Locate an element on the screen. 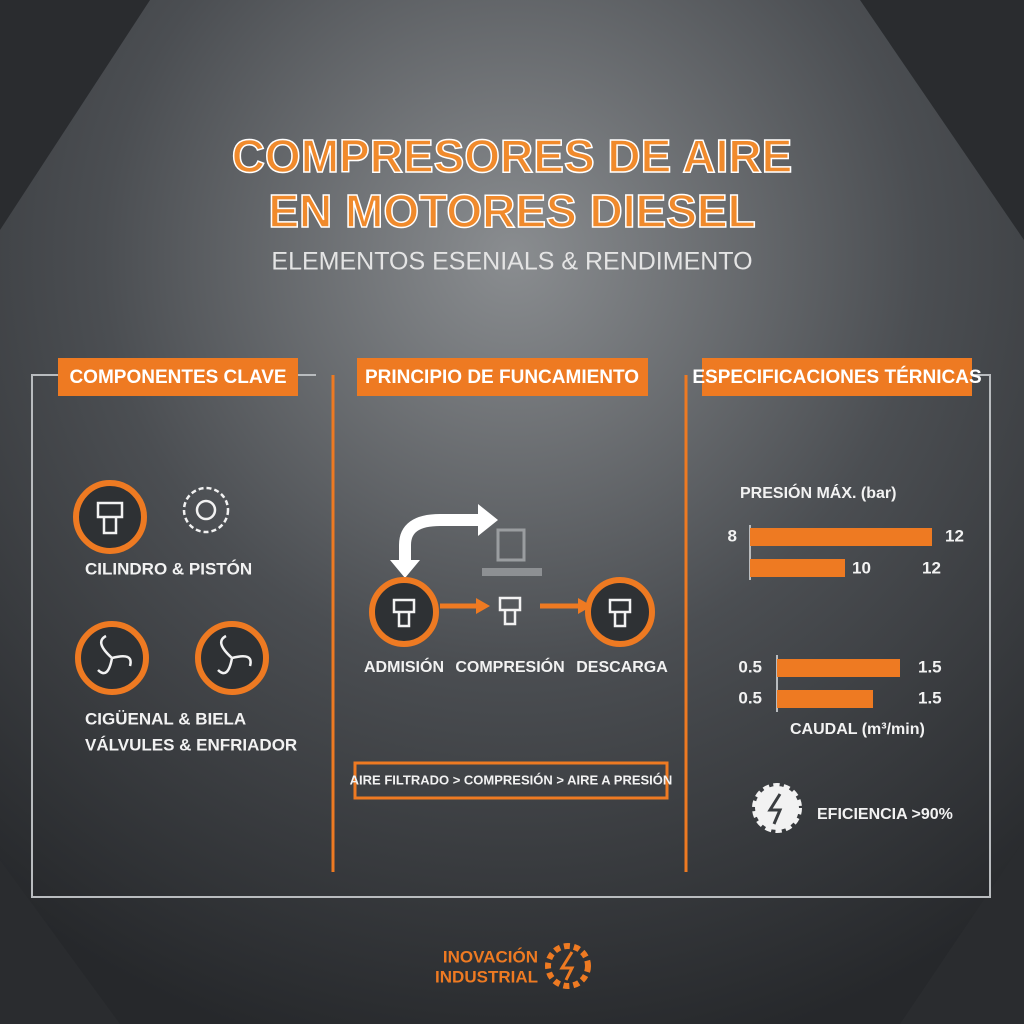  panel-title: ESPECIFICACIONES TÉRNICAS is located at coordinates (836, 377).